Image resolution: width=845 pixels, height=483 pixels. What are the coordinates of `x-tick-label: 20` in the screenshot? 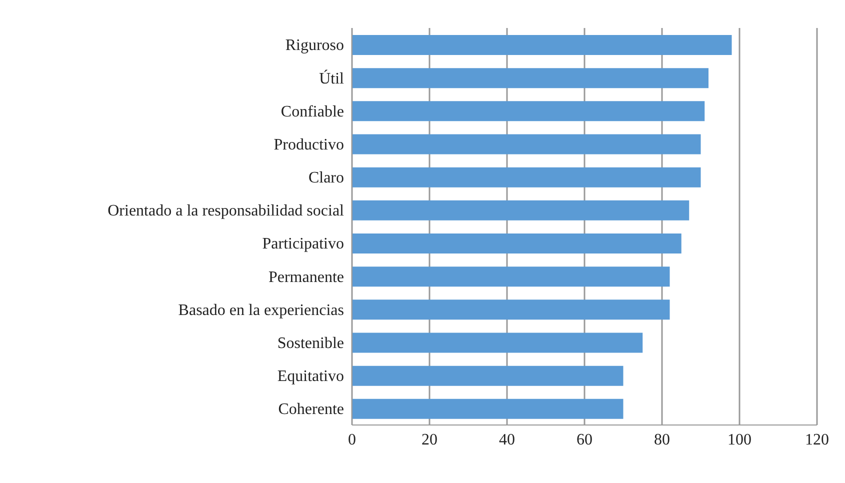 It's located at (430, 439).